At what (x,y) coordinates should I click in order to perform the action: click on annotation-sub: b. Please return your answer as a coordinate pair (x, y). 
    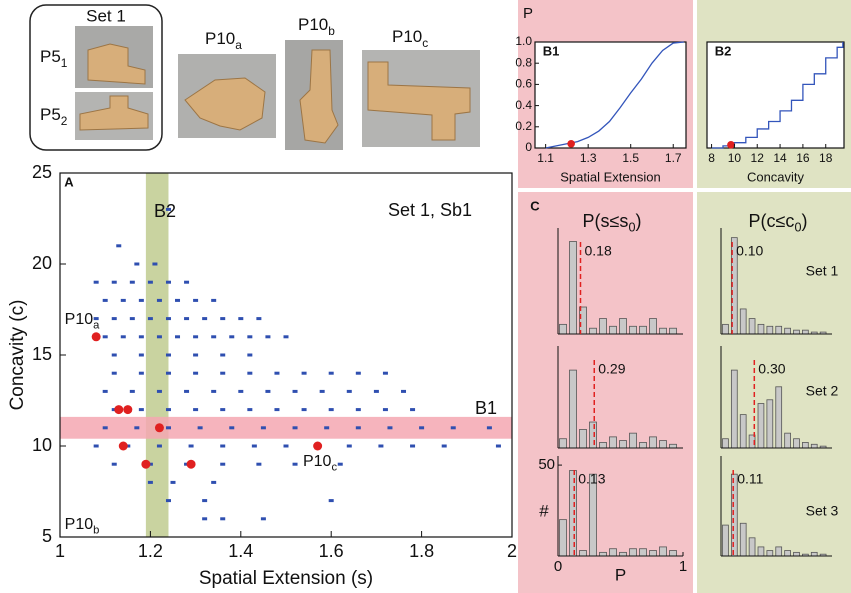
    Looking at the image, I should click on (96, 531).